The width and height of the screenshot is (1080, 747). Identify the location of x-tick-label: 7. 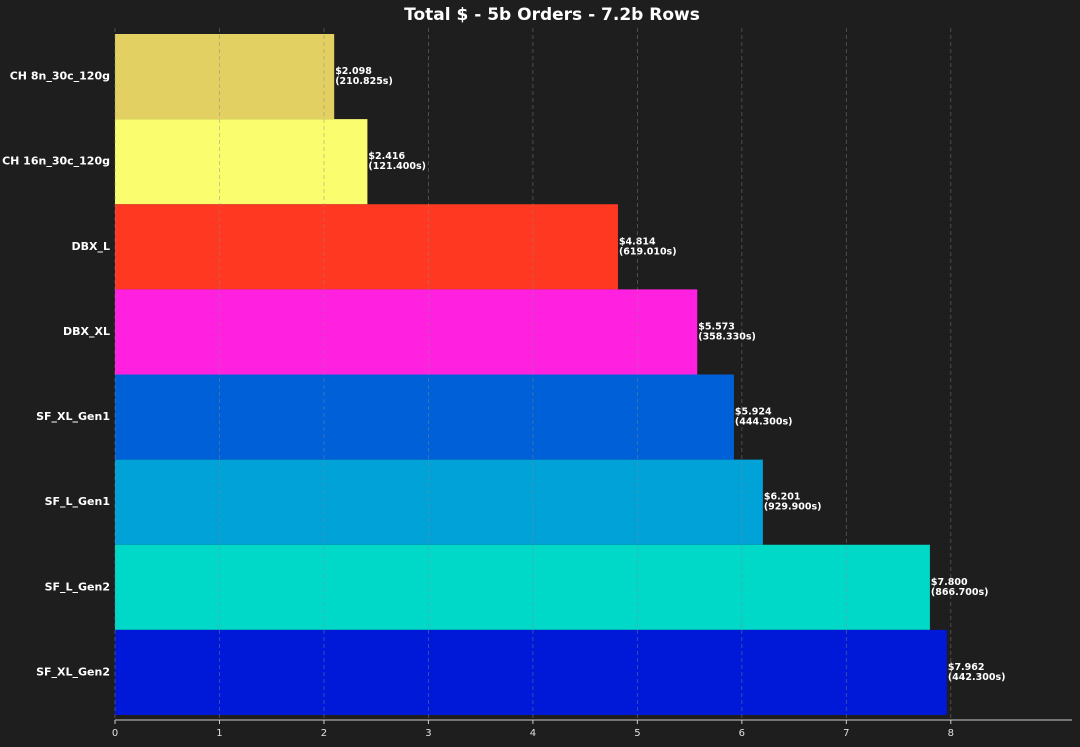
(846, 733).